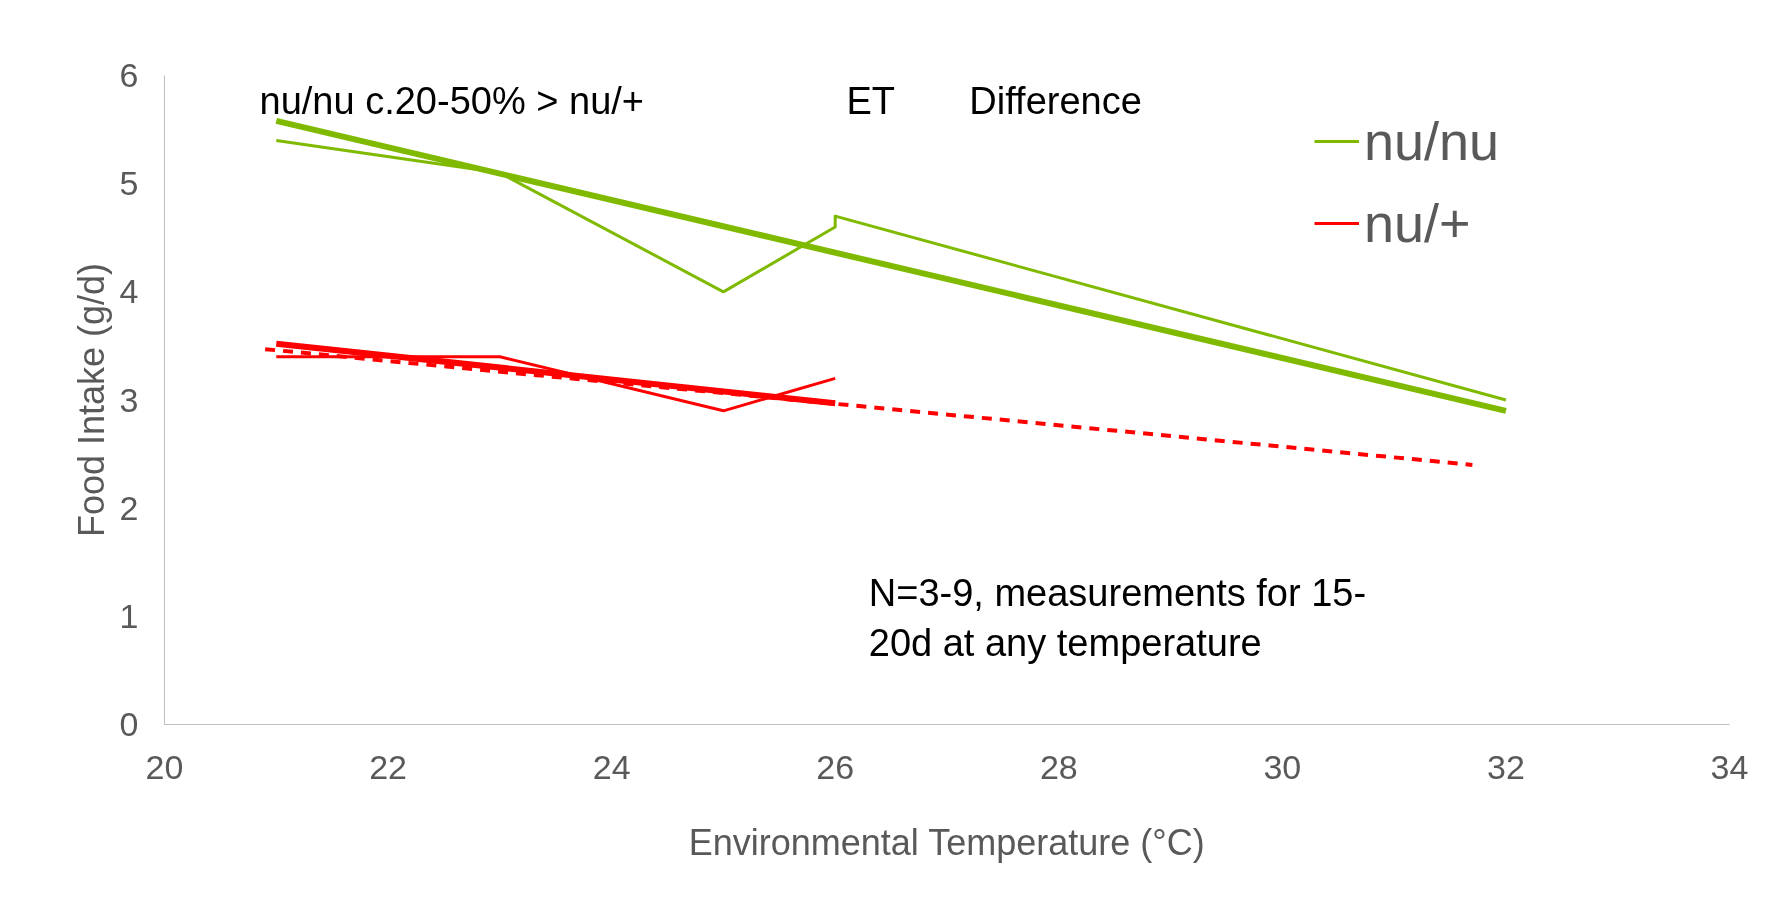 The image size is (1769, 909). I want to click on x-axis-title: Environmental Temperature (°C), so click(946, 842).